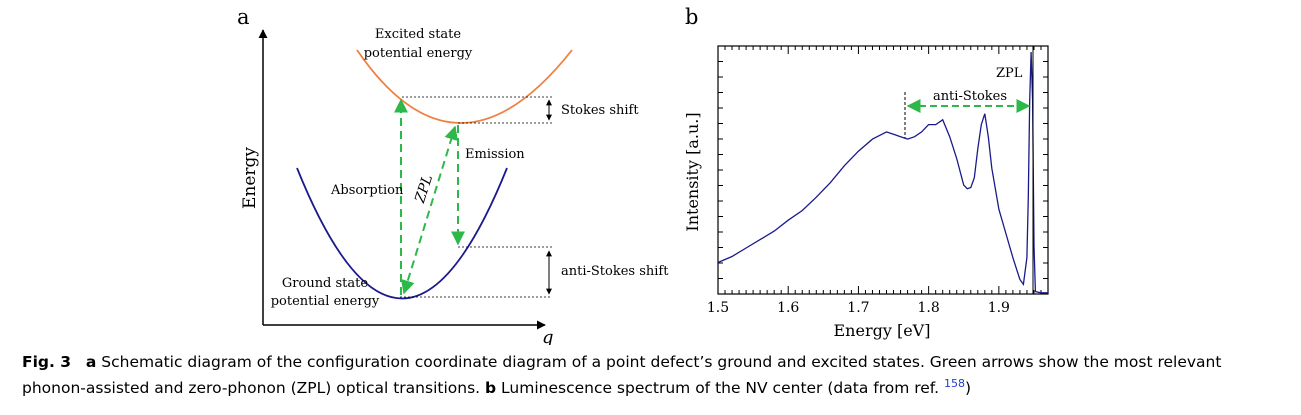 The image size is (1301, 415). I want to click on panel-a-label: a, so click(243, 17).